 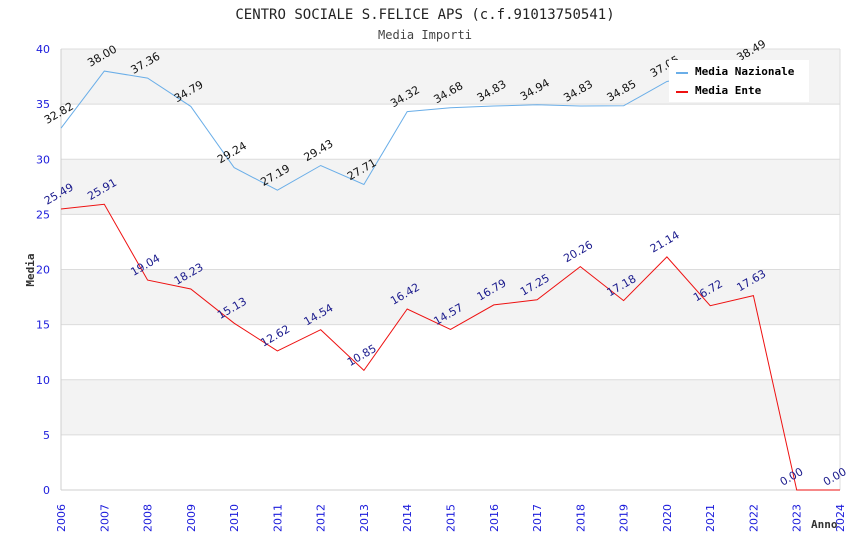 What do you see at coordinates (362, 355) in the screenshot?
I see `data-label: 10.85` at bounding box center [362, 355].